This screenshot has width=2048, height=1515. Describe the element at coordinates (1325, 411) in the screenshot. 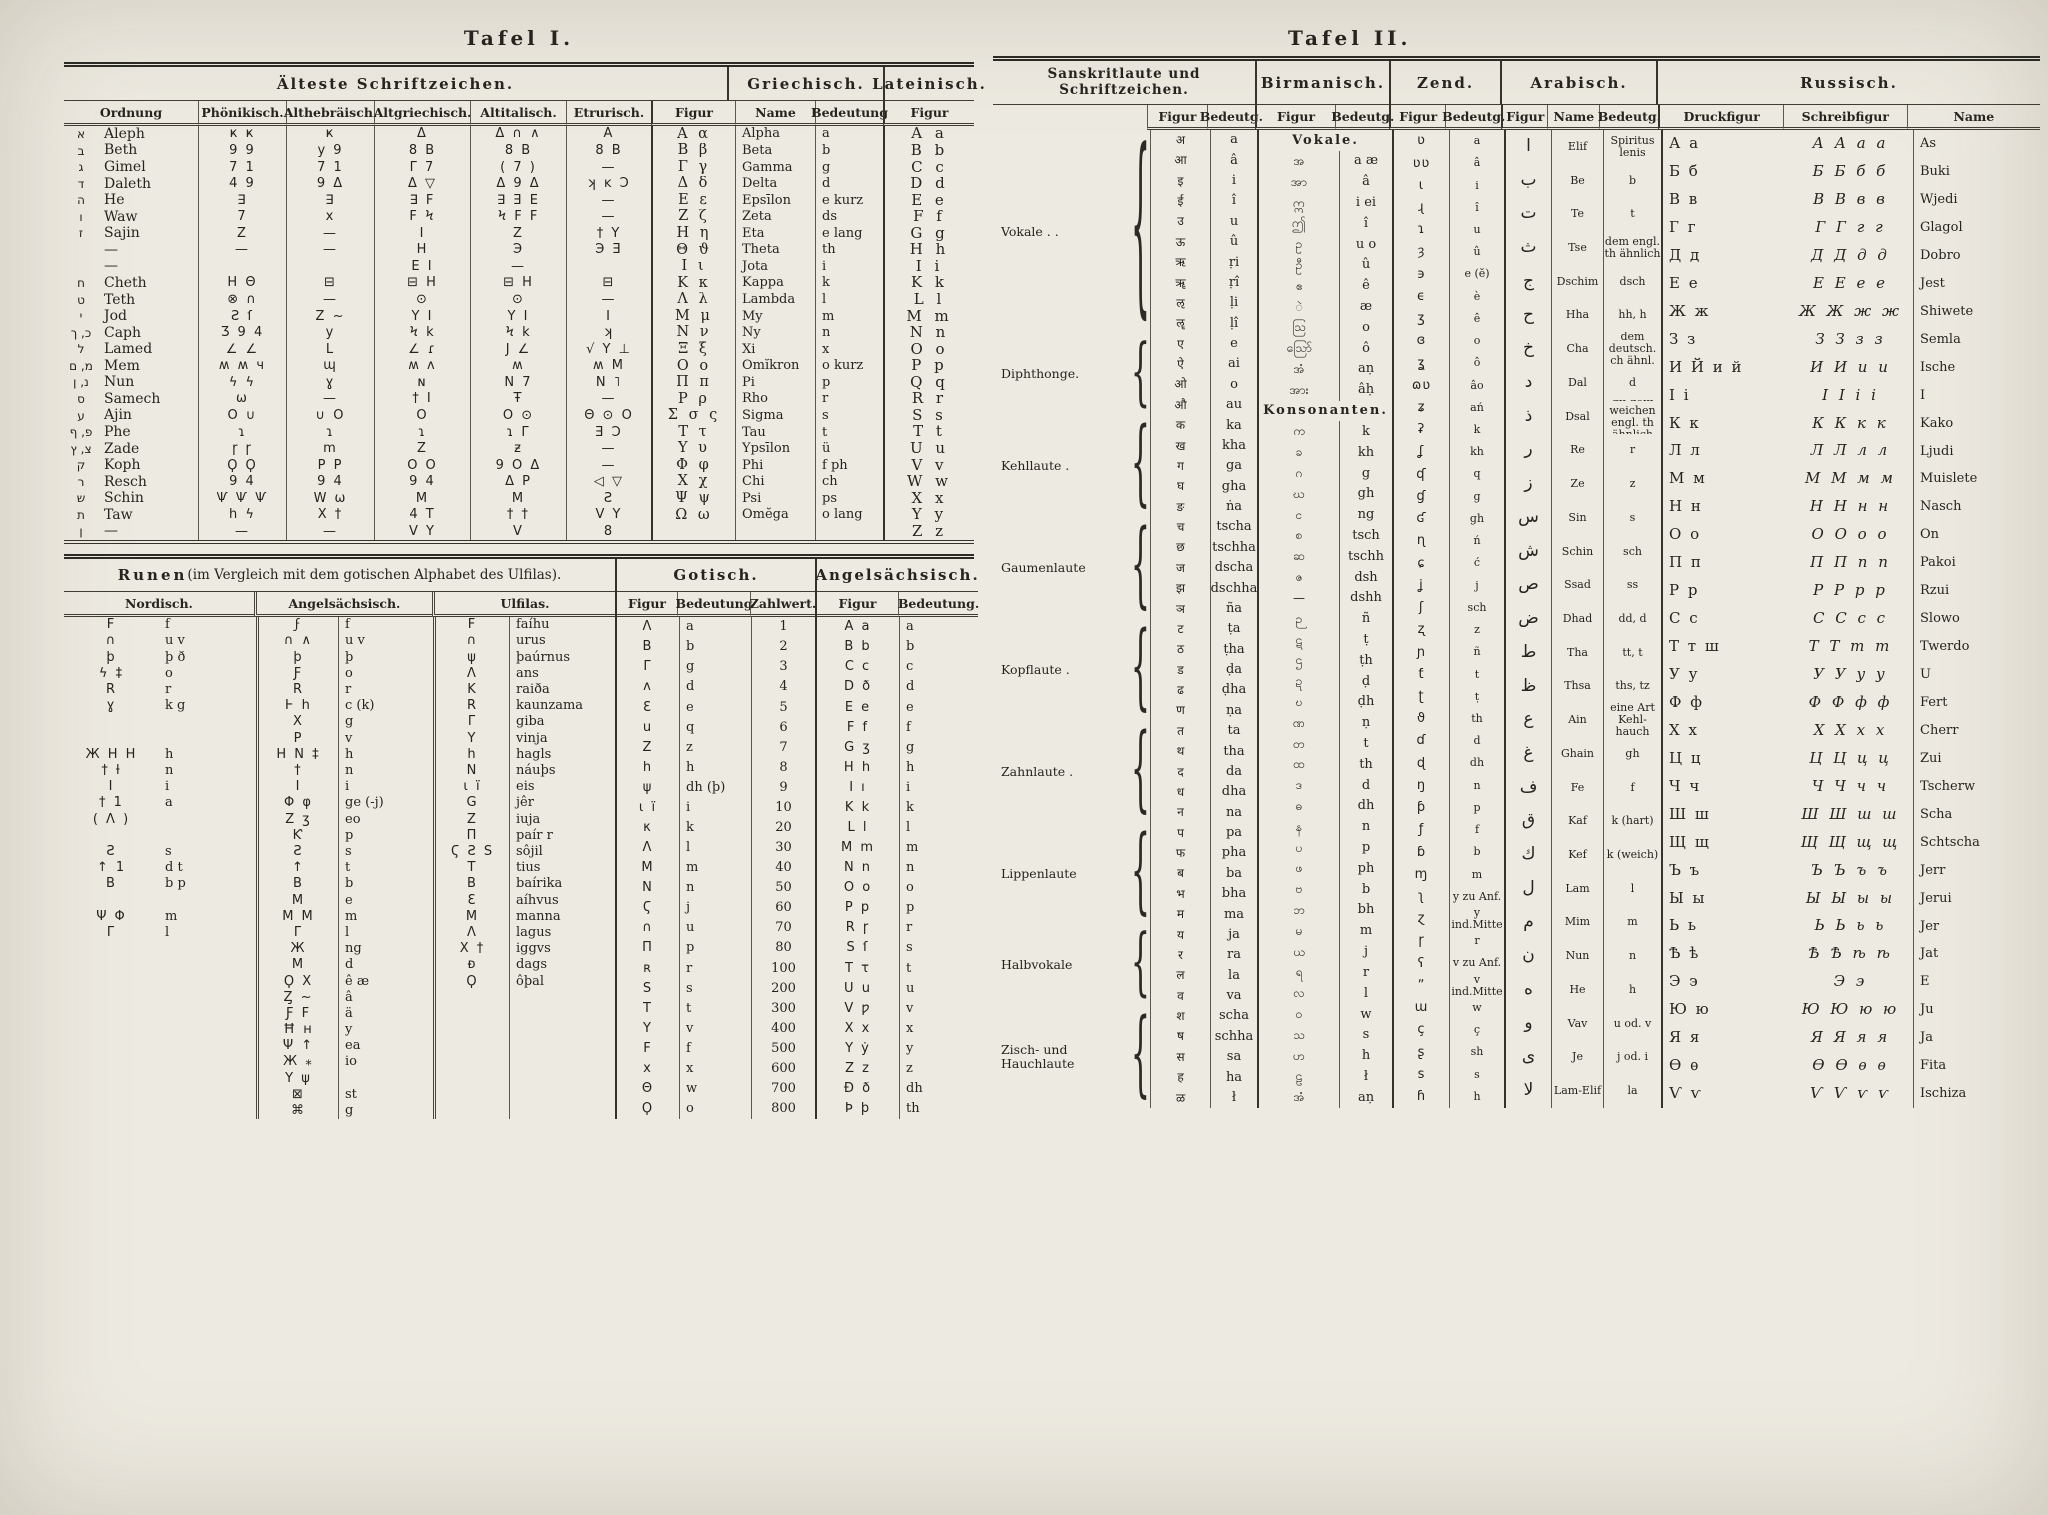

I see `birman-subheader: Konsonanten.` at that location.